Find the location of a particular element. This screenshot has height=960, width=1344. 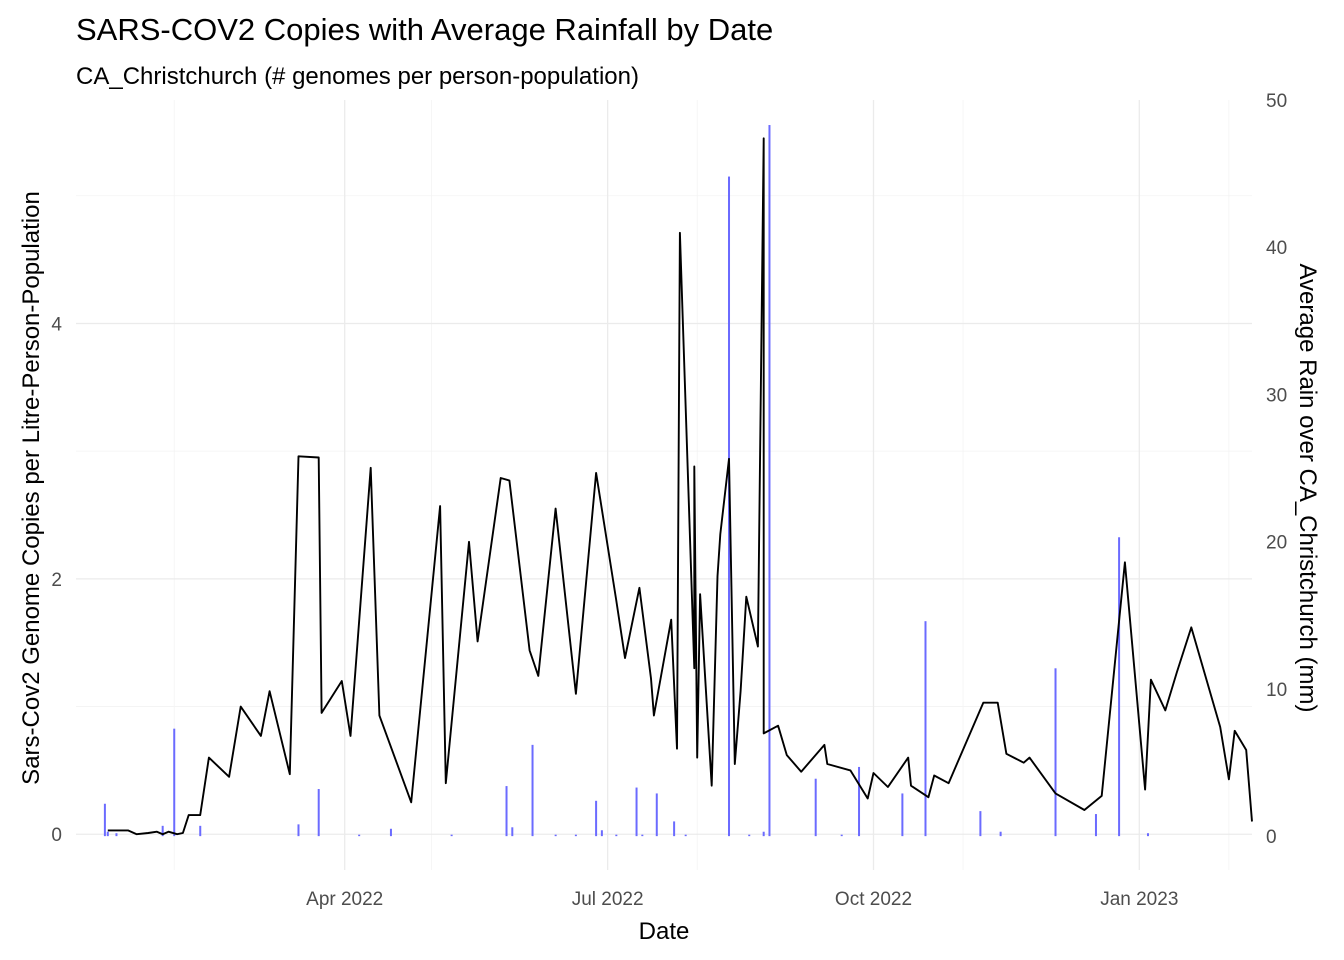

x-axis-title: Date is located at coordinates (664, 931).